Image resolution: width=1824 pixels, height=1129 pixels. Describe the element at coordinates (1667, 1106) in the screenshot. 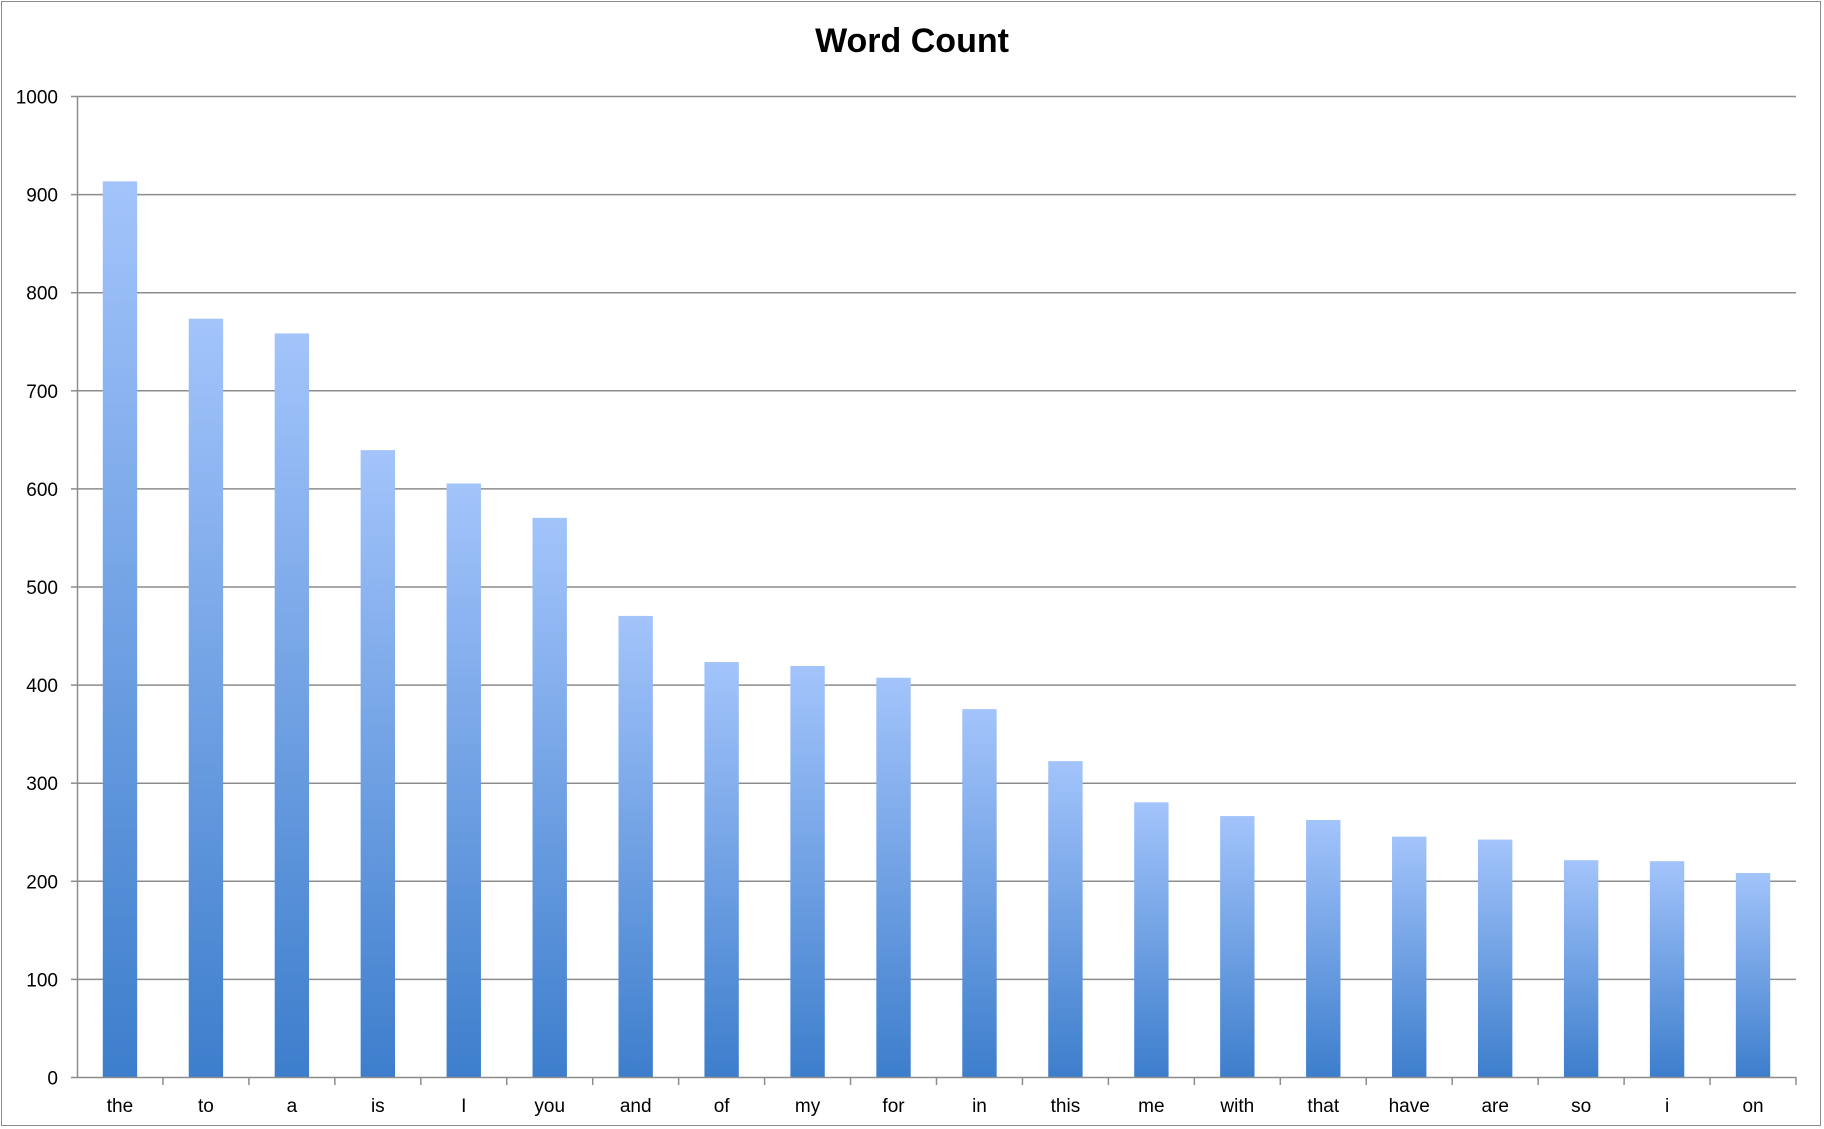

I see `x-tick-label: i` at that location.